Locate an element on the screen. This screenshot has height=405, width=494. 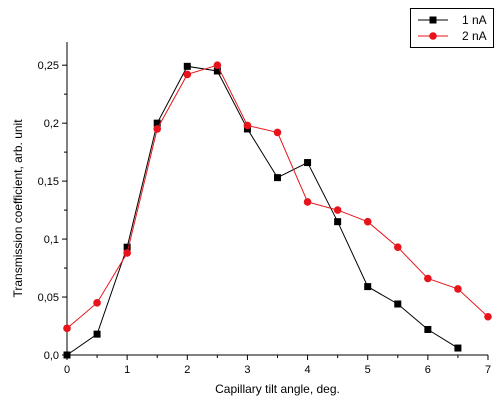
x-axis: 0 1 2 3 4 5 6 7 is located at coordinates (277, 365).